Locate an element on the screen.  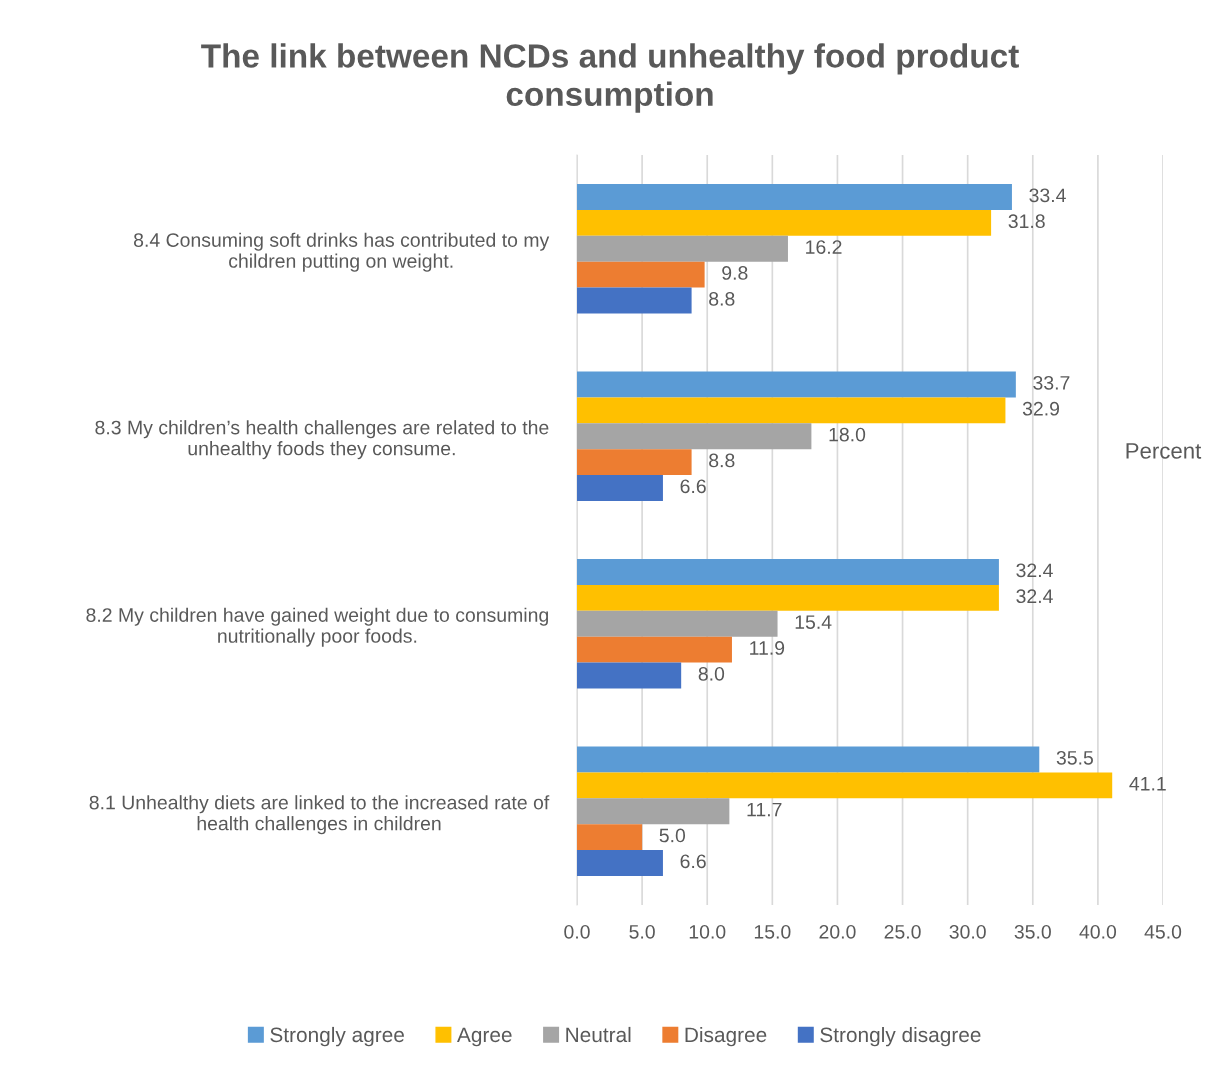
chart-title: The link between NCDs and unhealthy food product consumption is located at coordinates (610, 78).